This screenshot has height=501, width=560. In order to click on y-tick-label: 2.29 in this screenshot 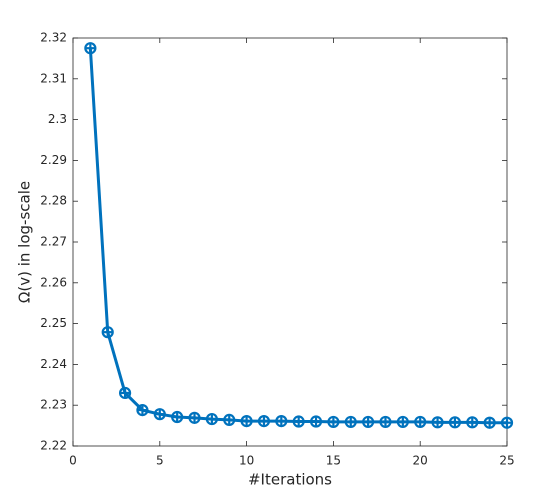, I will do `click(53, 160)`.